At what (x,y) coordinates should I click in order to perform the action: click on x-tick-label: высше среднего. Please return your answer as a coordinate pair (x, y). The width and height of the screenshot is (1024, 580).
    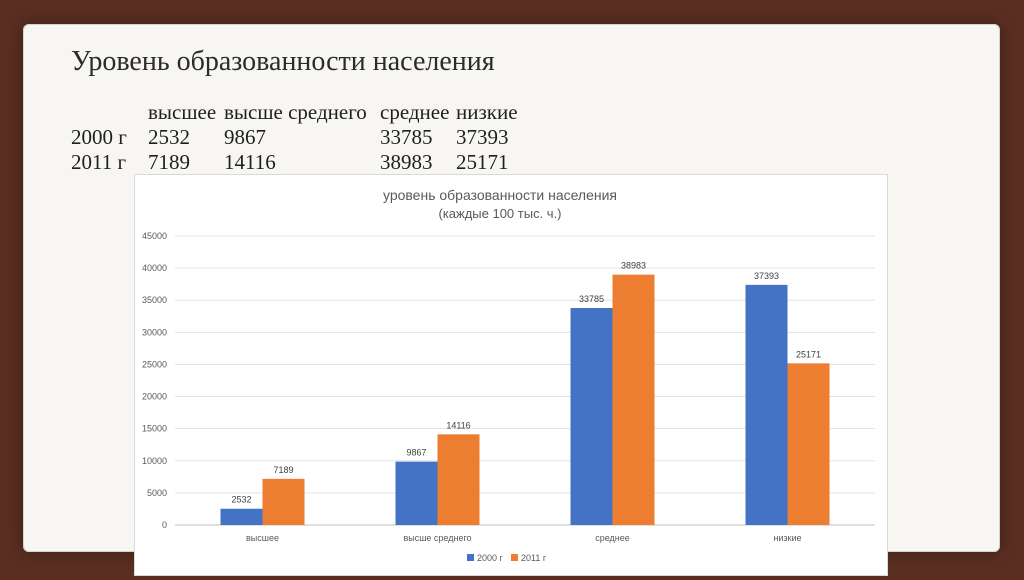
    Looking at the image, I should click on (437, 538).